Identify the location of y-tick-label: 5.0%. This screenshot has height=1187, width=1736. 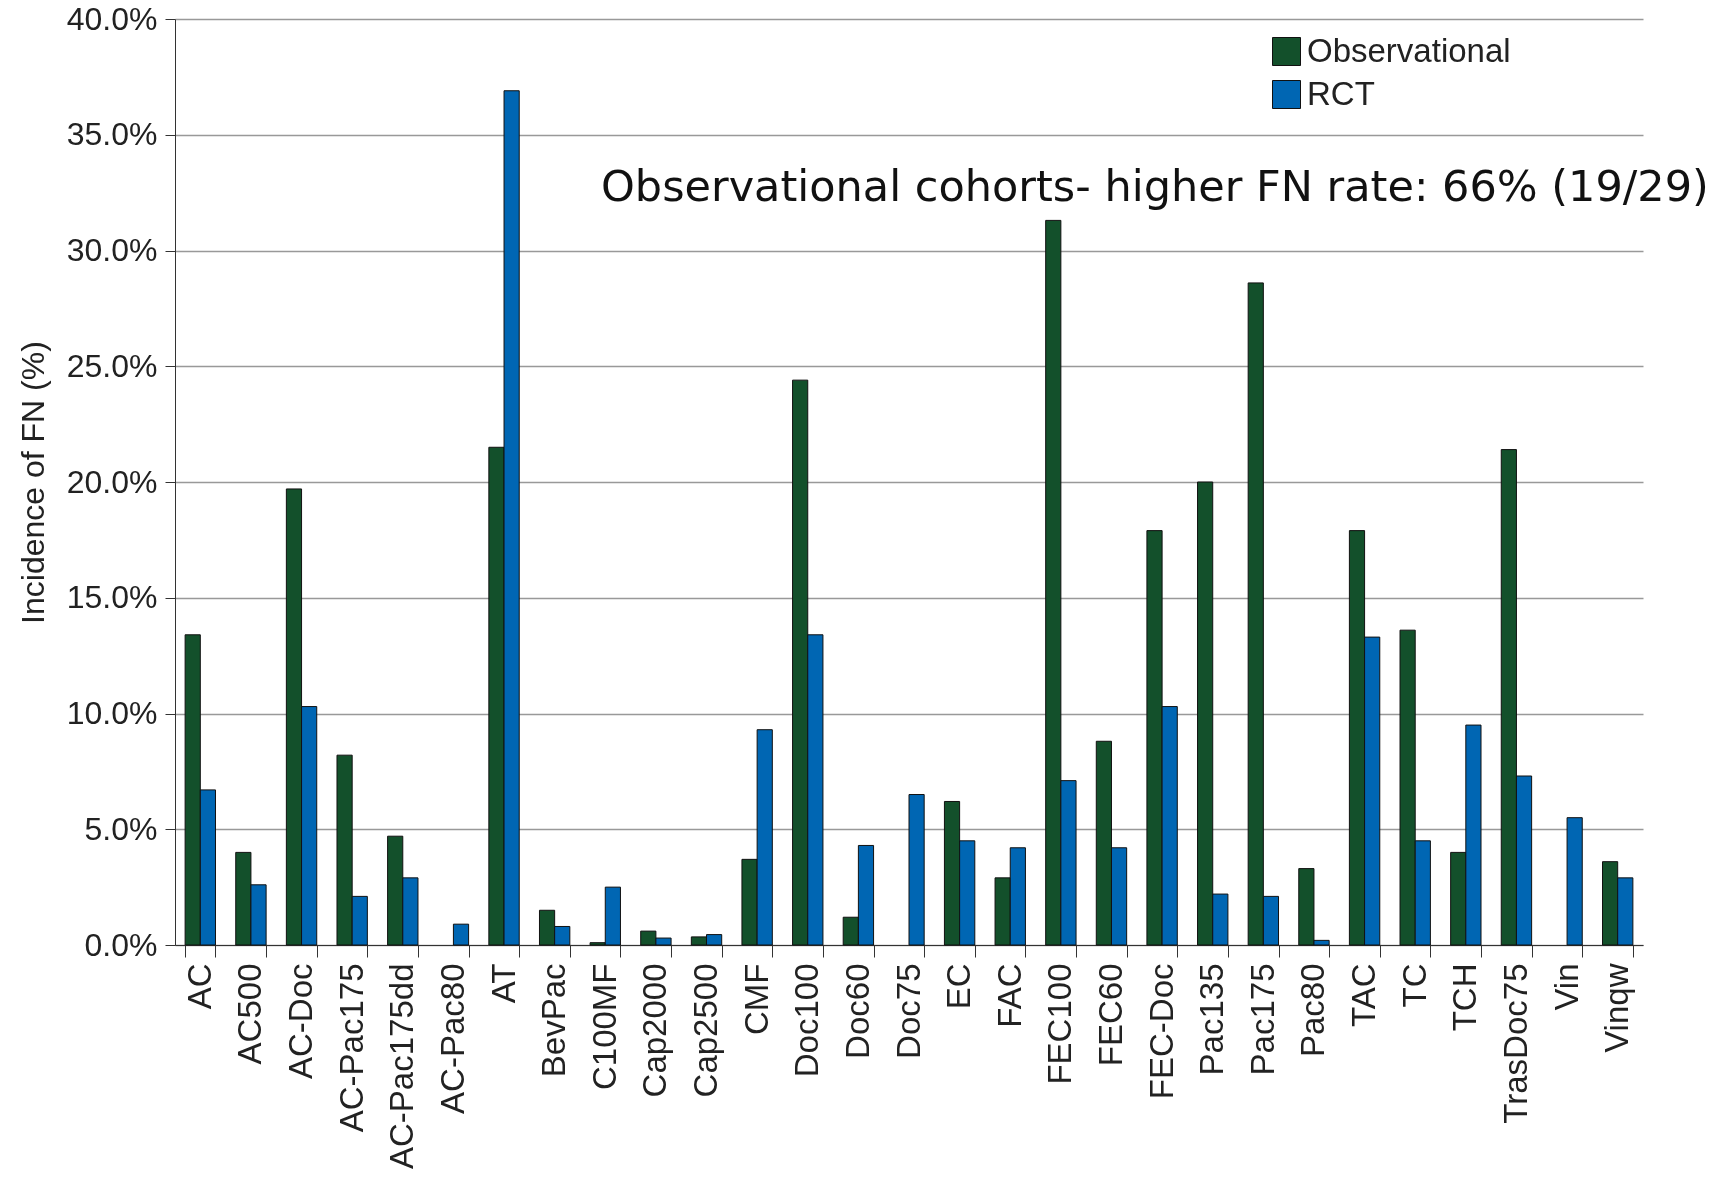
(121, 828).